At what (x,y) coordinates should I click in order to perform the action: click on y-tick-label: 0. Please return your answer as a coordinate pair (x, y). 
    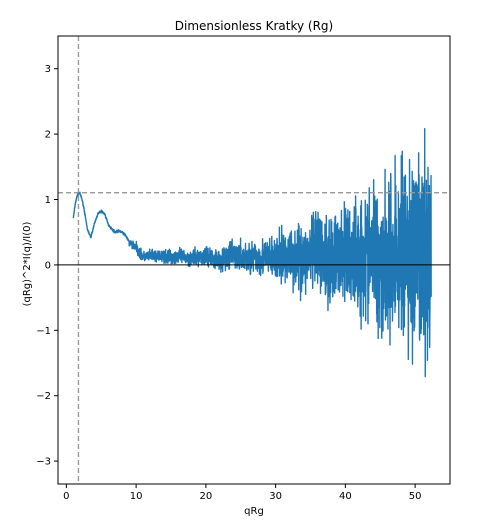
    Looking at the image, I should click on (48, 265).